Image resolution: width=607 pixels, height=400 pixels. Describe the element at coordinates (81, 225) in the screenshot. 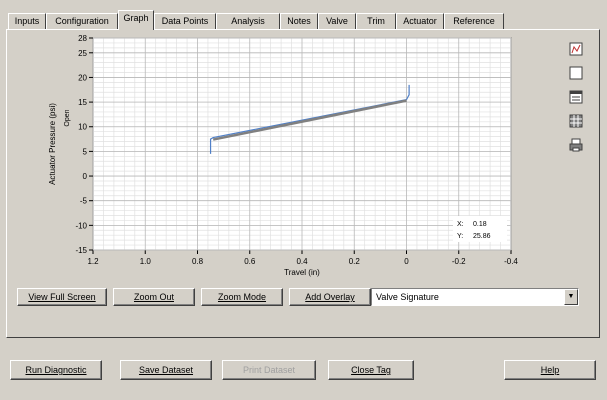

I see `y-tick-label: -10` at that location.